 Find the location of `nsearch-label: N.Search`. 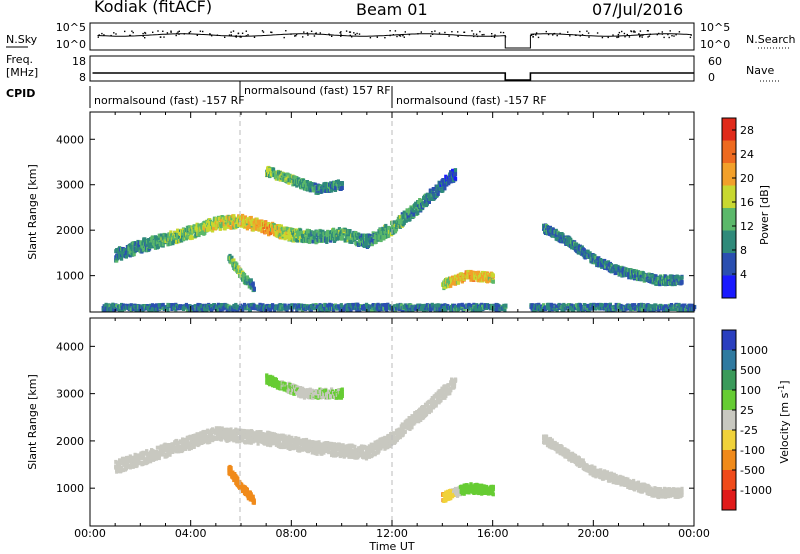

nsearch-label: N.Search is located at coordinates (771, 39).